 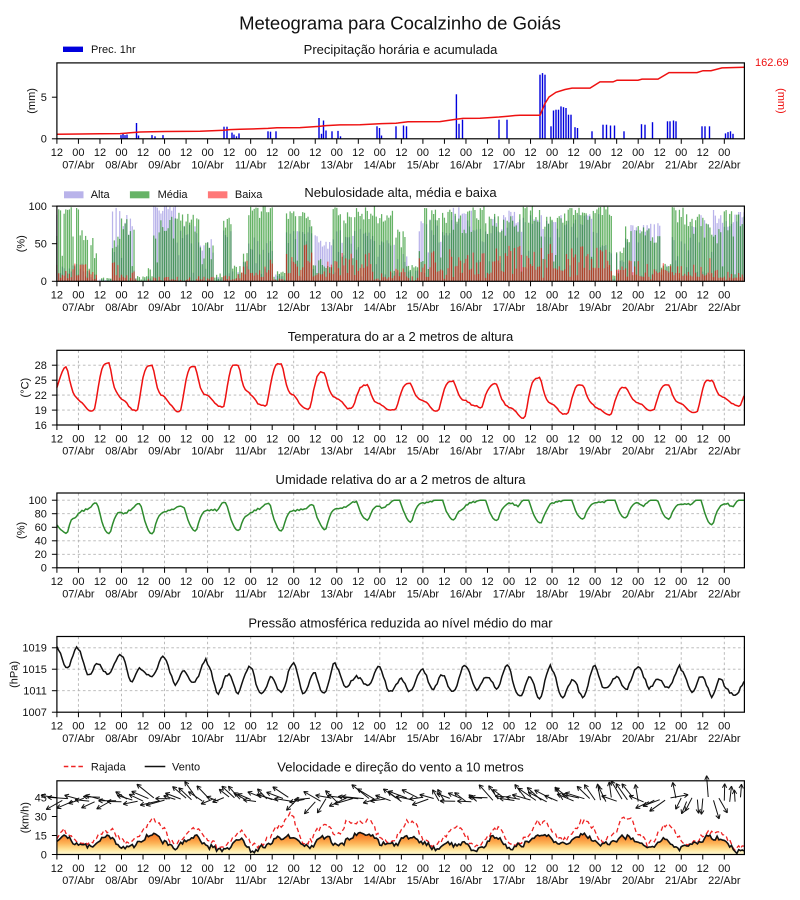 What do you see at coordinates (423, 881) in the screenshot?
I see `svg-text: 15/Abr` at bounding box center [423, 881].